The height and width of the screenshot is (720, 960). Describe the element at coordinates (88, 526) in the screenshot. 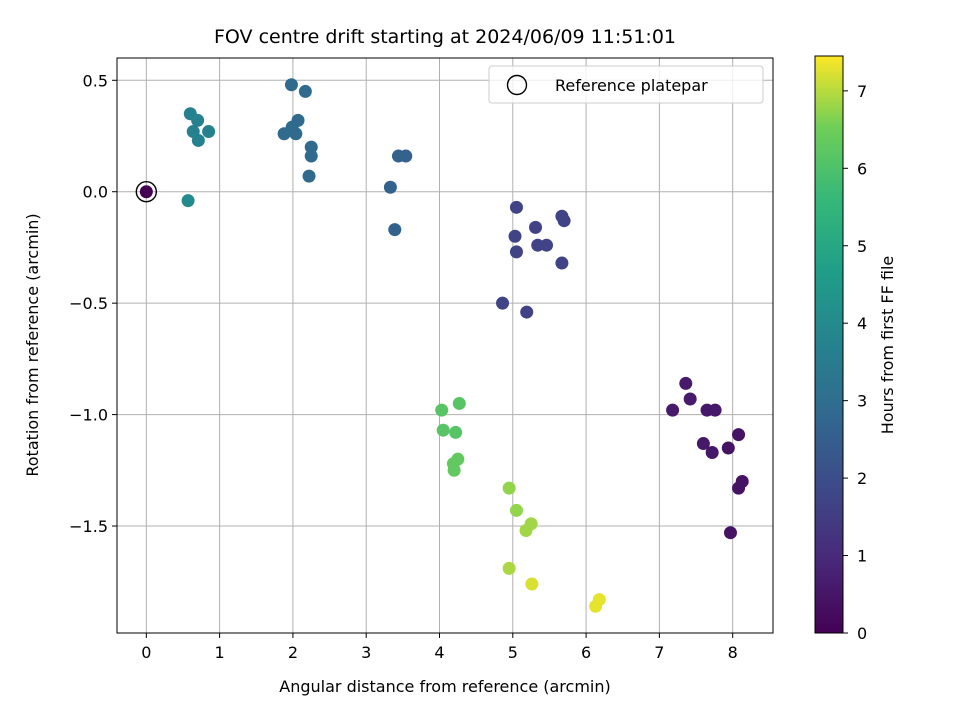

I see `y-tick-label: −1.5` at that location.